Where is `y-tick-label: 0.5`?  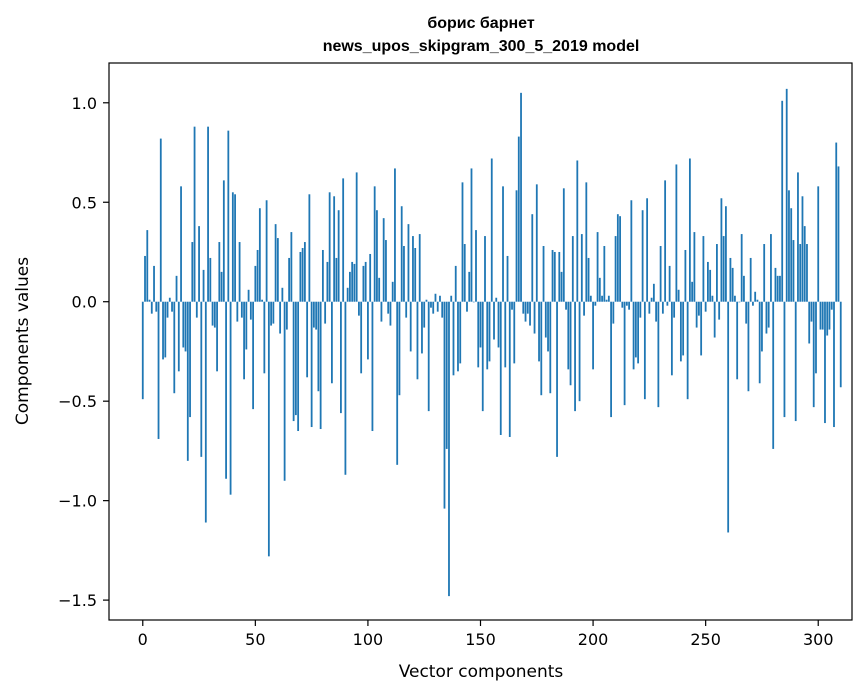 y-tick-label: 0.5 is located at coordinates (84, 202).